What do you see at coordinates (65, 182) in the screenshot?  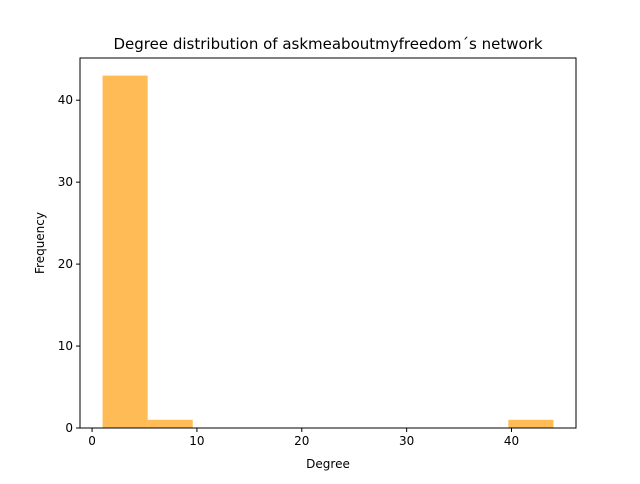 I see `y-tick-label: 30` at bounding box center [65, 182].